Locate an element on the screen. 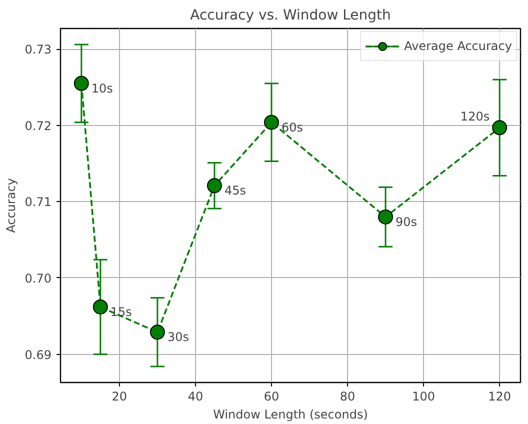 This screenshot has height=424, width=528. annotation: 60s is located at coordinates (292, 127).